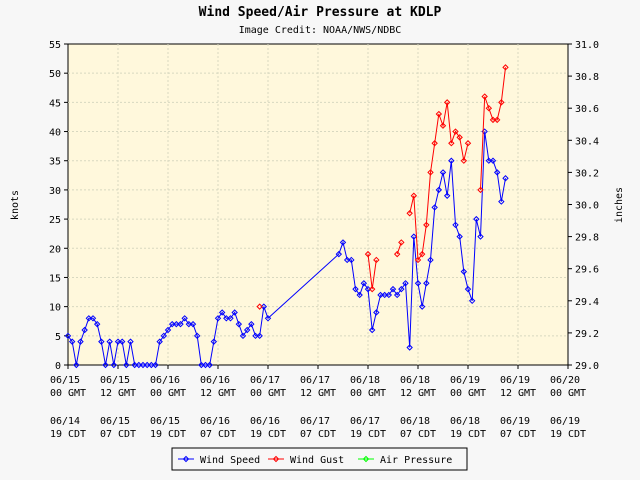 The height and width of the screenshot is (480, 640). What do you see at coordinates (587, 270) in the screenshot?
I see `y2-tick-label: 29.6` at bounding box center [587, 270].